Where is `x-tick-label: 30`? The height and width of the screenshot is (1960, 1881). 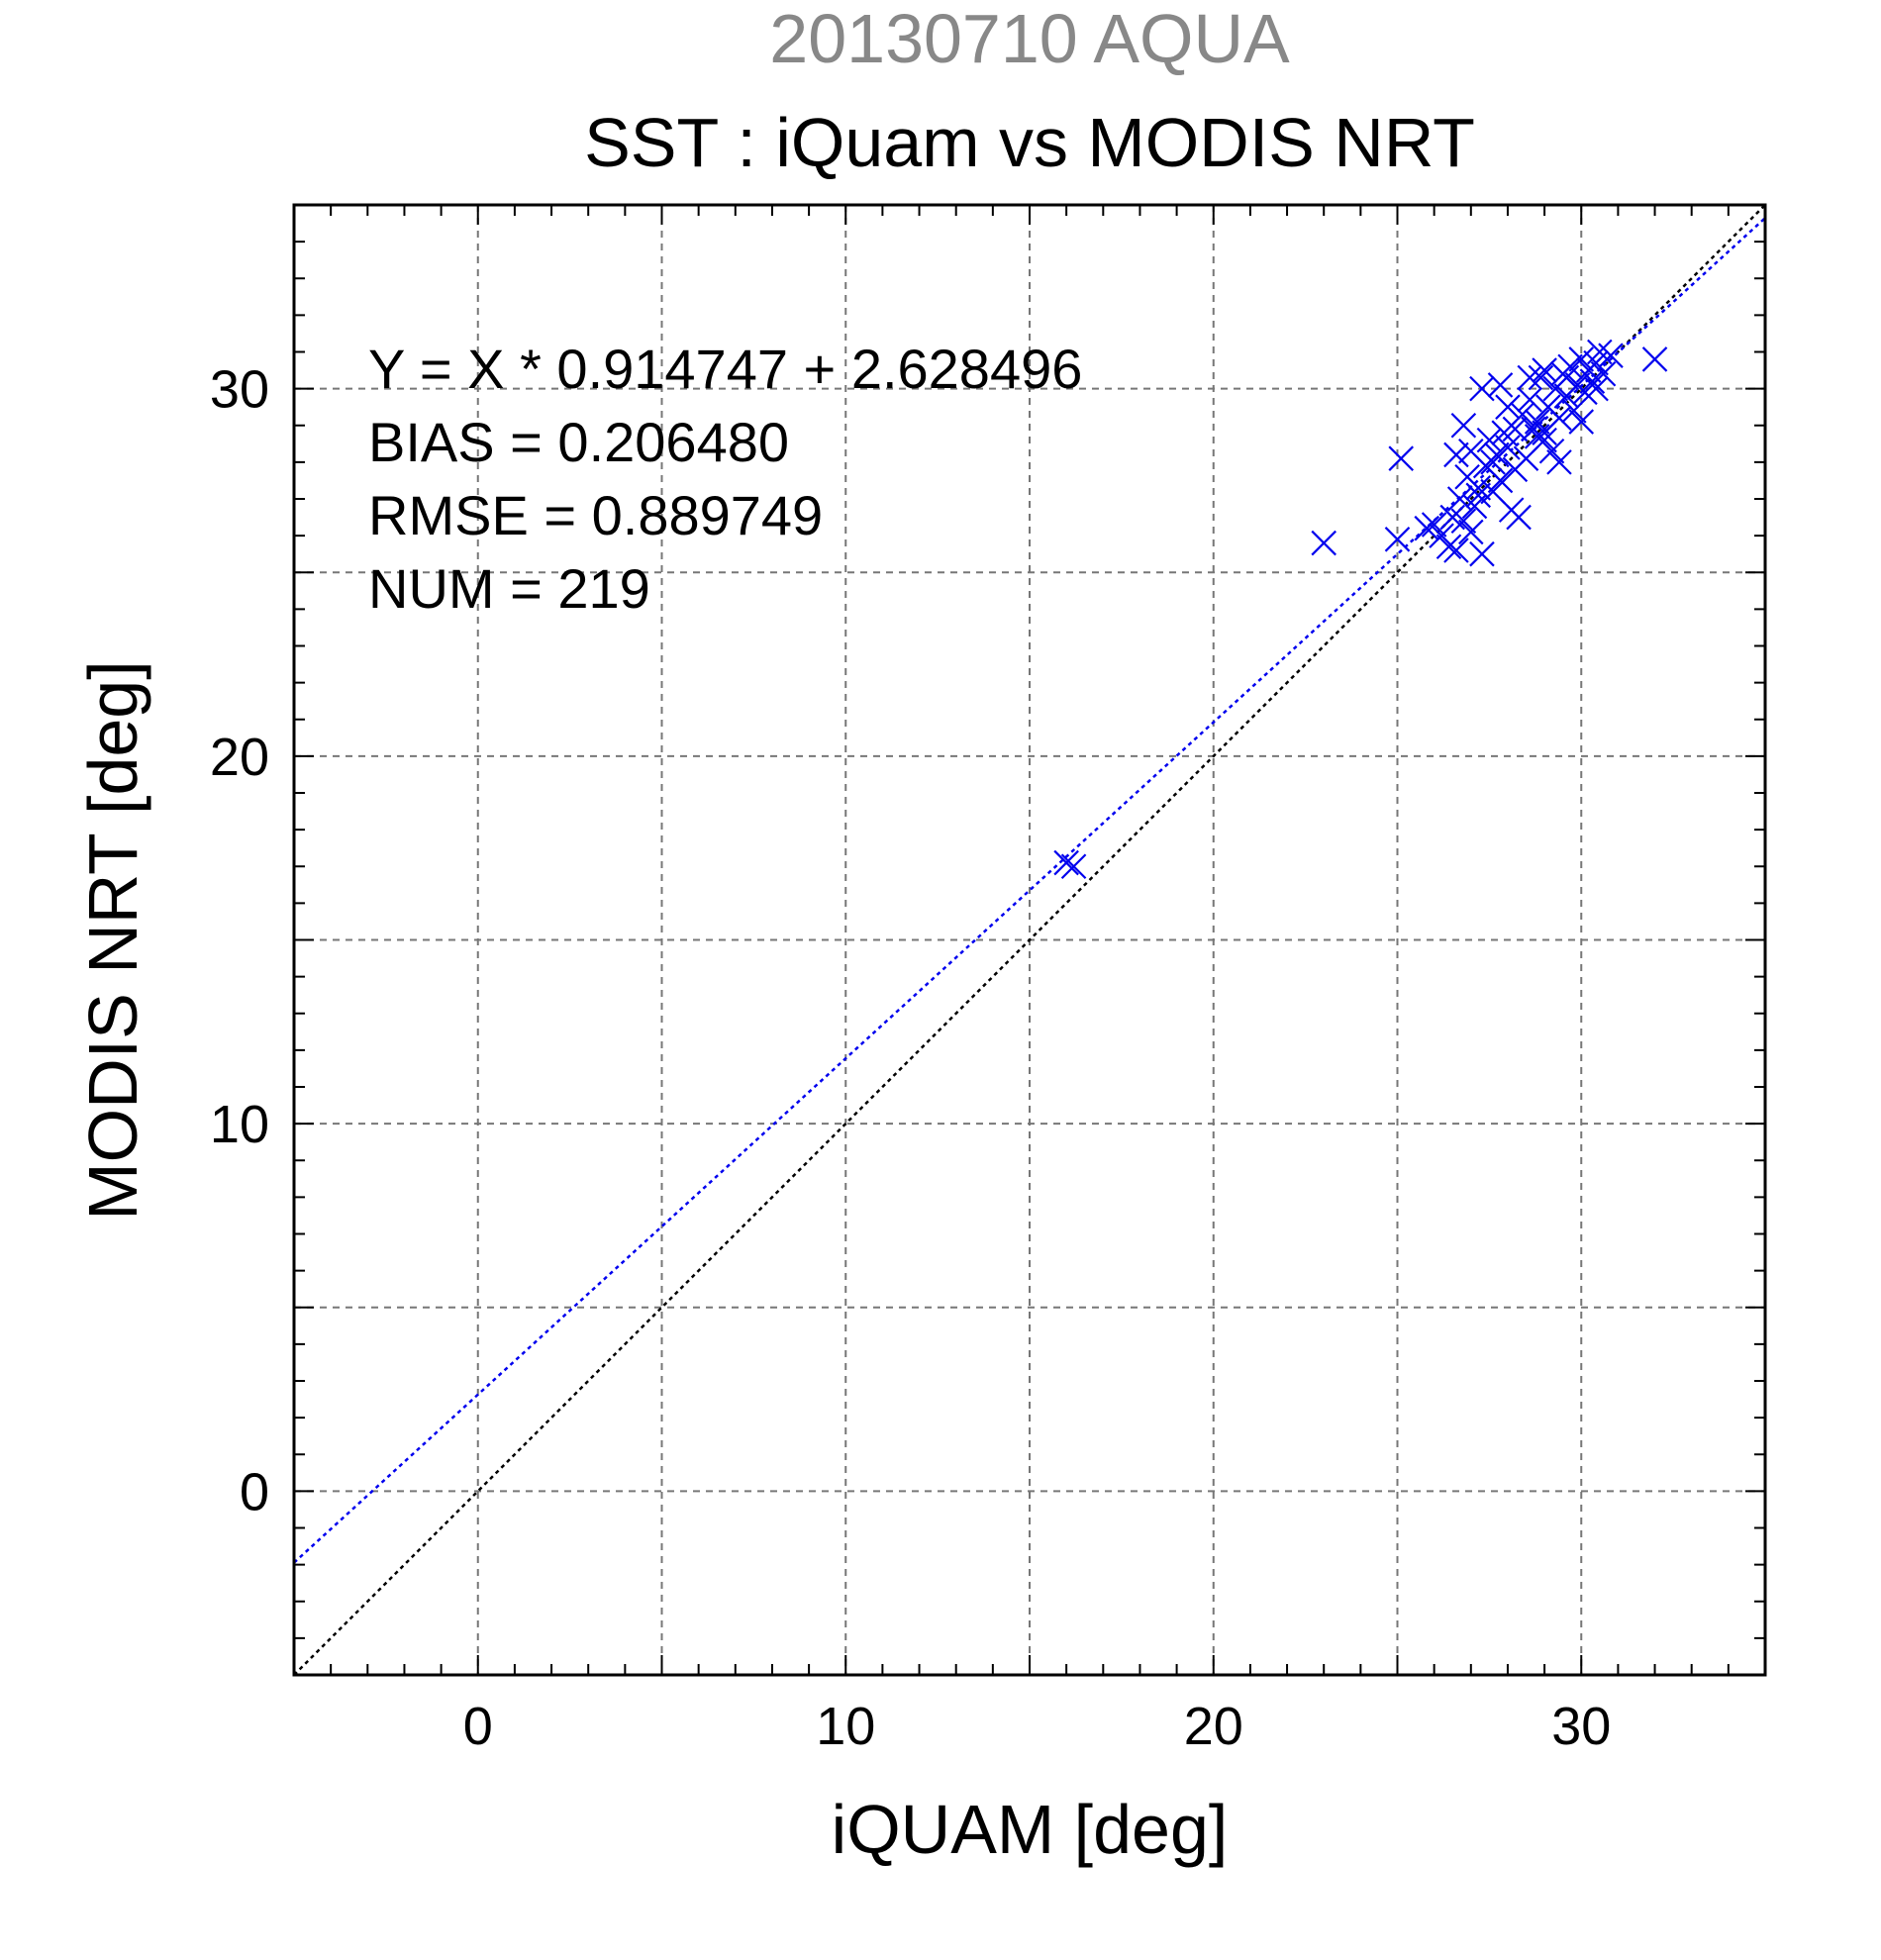
x-tick-label: 30 is located at coordinates (1581, 1726).